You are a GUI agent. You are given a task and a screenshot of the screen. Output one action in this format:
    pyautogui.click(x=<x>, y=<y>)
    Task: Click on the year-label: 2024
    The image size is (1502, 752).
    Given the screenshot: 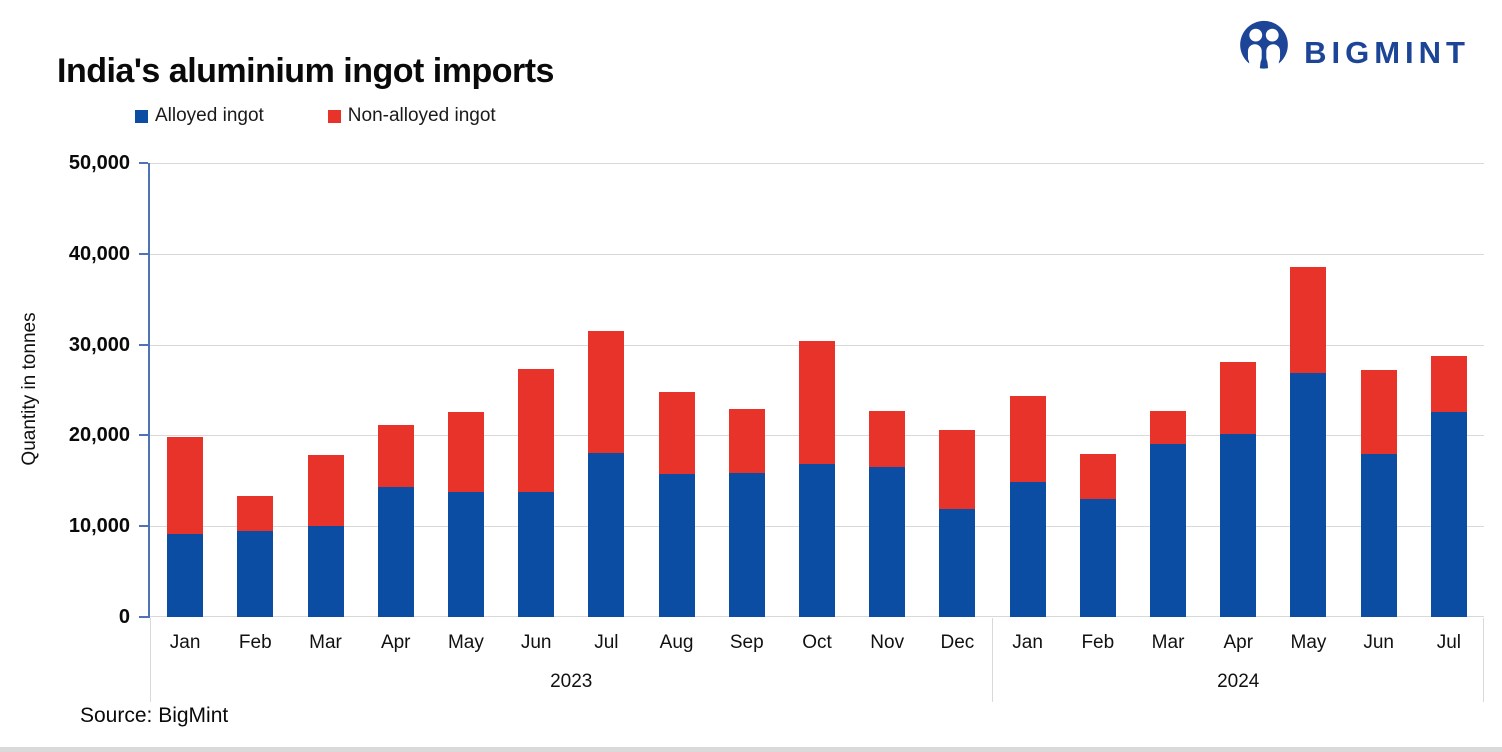 What is the action you would take?
    pyautogui.click(x=1238, y=681)
    